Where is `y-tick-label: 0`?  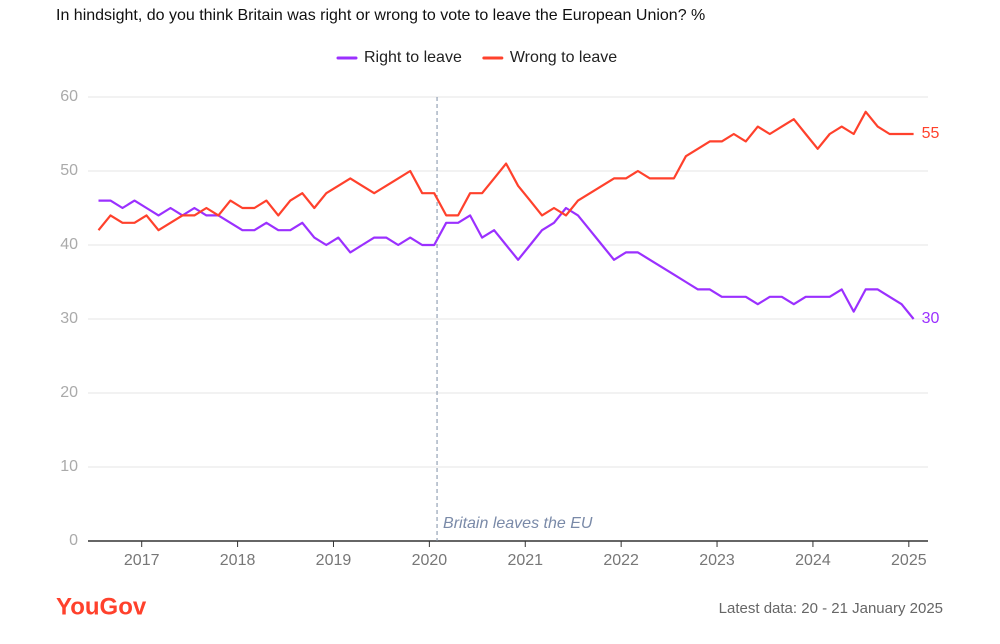
y-tick-label: 0 is located at coordinates (73, 540).